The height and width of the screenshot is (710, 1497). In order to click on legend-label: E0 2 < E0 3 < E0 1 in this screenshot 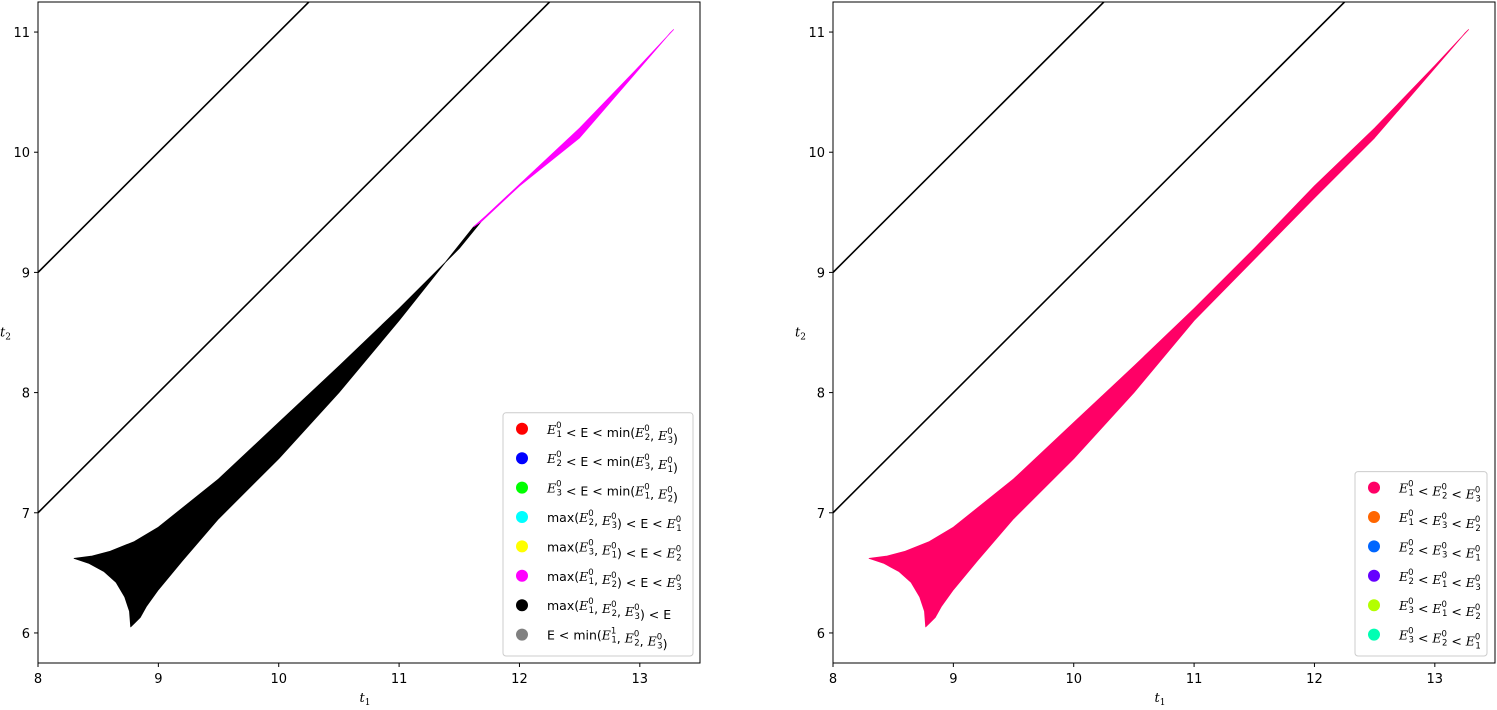, I will do `click(1439, 550)`.